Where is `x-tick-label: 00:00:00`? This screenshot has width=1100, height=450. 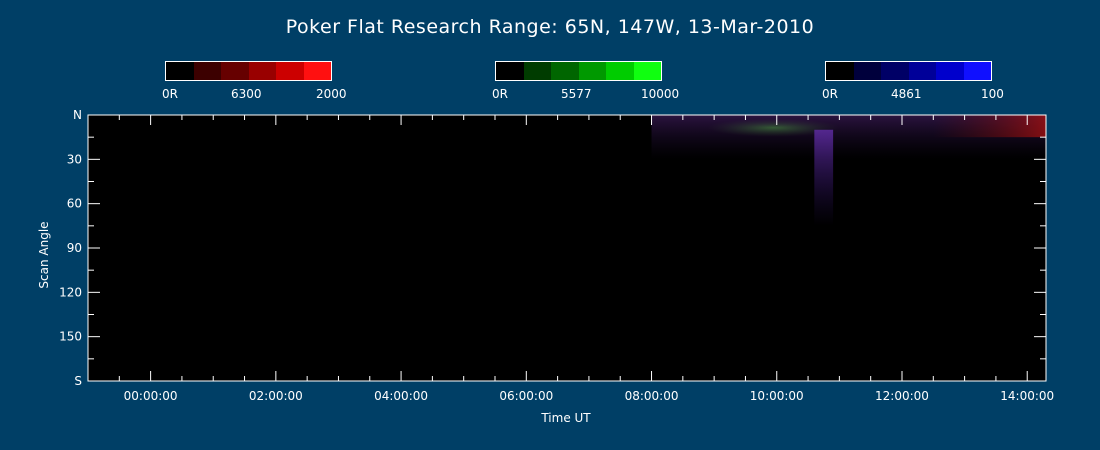 x-tick-label: 00:00:00 is located at coordinates (151, 396).